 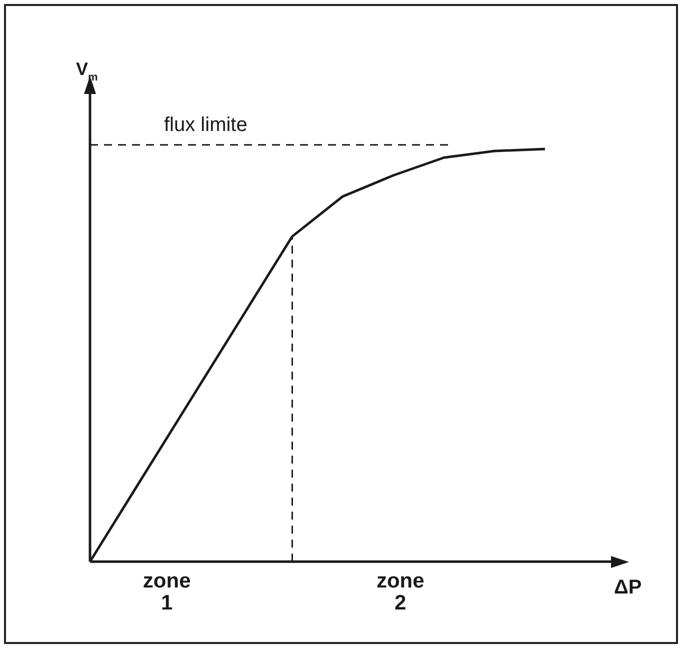 I want to click on text: zone 1, so click(x=166, y=592).